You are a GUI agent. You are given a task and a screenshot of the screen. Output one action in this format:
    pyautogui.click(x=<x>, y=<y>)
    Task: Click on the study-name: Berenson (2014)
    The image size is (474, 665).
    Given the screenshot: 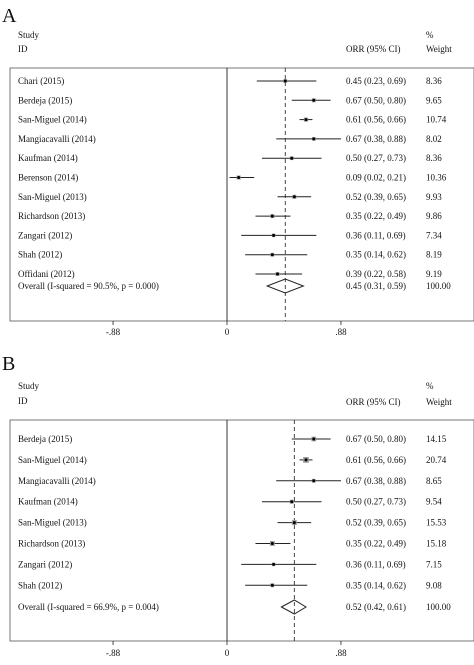 What is the action you would take?
    pyautogui.click(x=48, y=178)
    